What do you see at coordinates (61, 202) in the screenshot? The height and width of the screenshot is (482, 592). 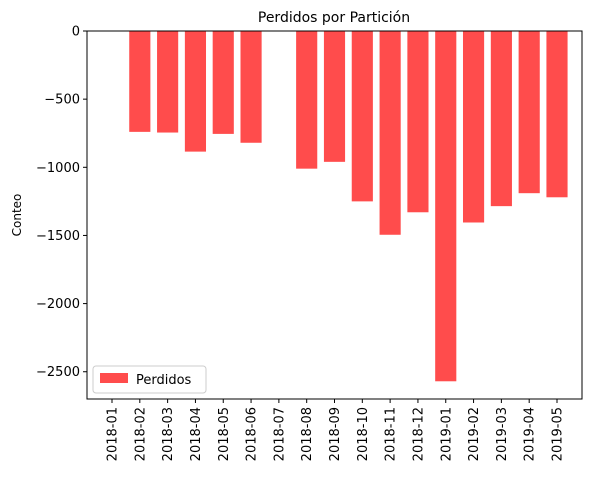 I see `y-axis-ticks: 0 −500 −1000 −1500 −2000 −2500` at bounding box center [61, 202].